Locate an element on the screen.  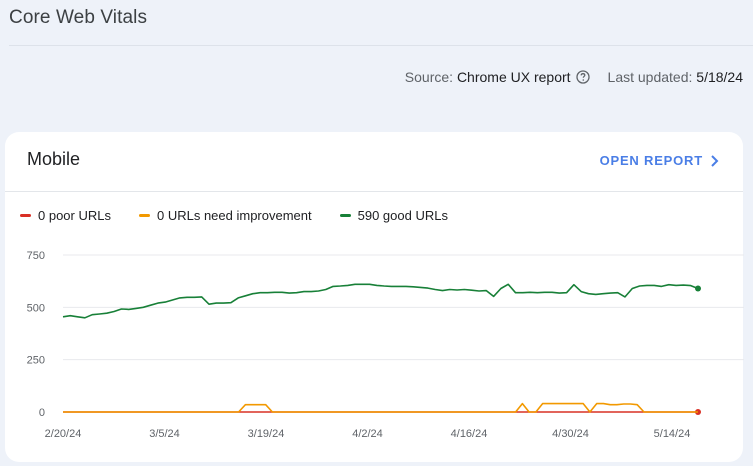
x-tick-label: 3/5/24 is located at coordinates (164, 434).